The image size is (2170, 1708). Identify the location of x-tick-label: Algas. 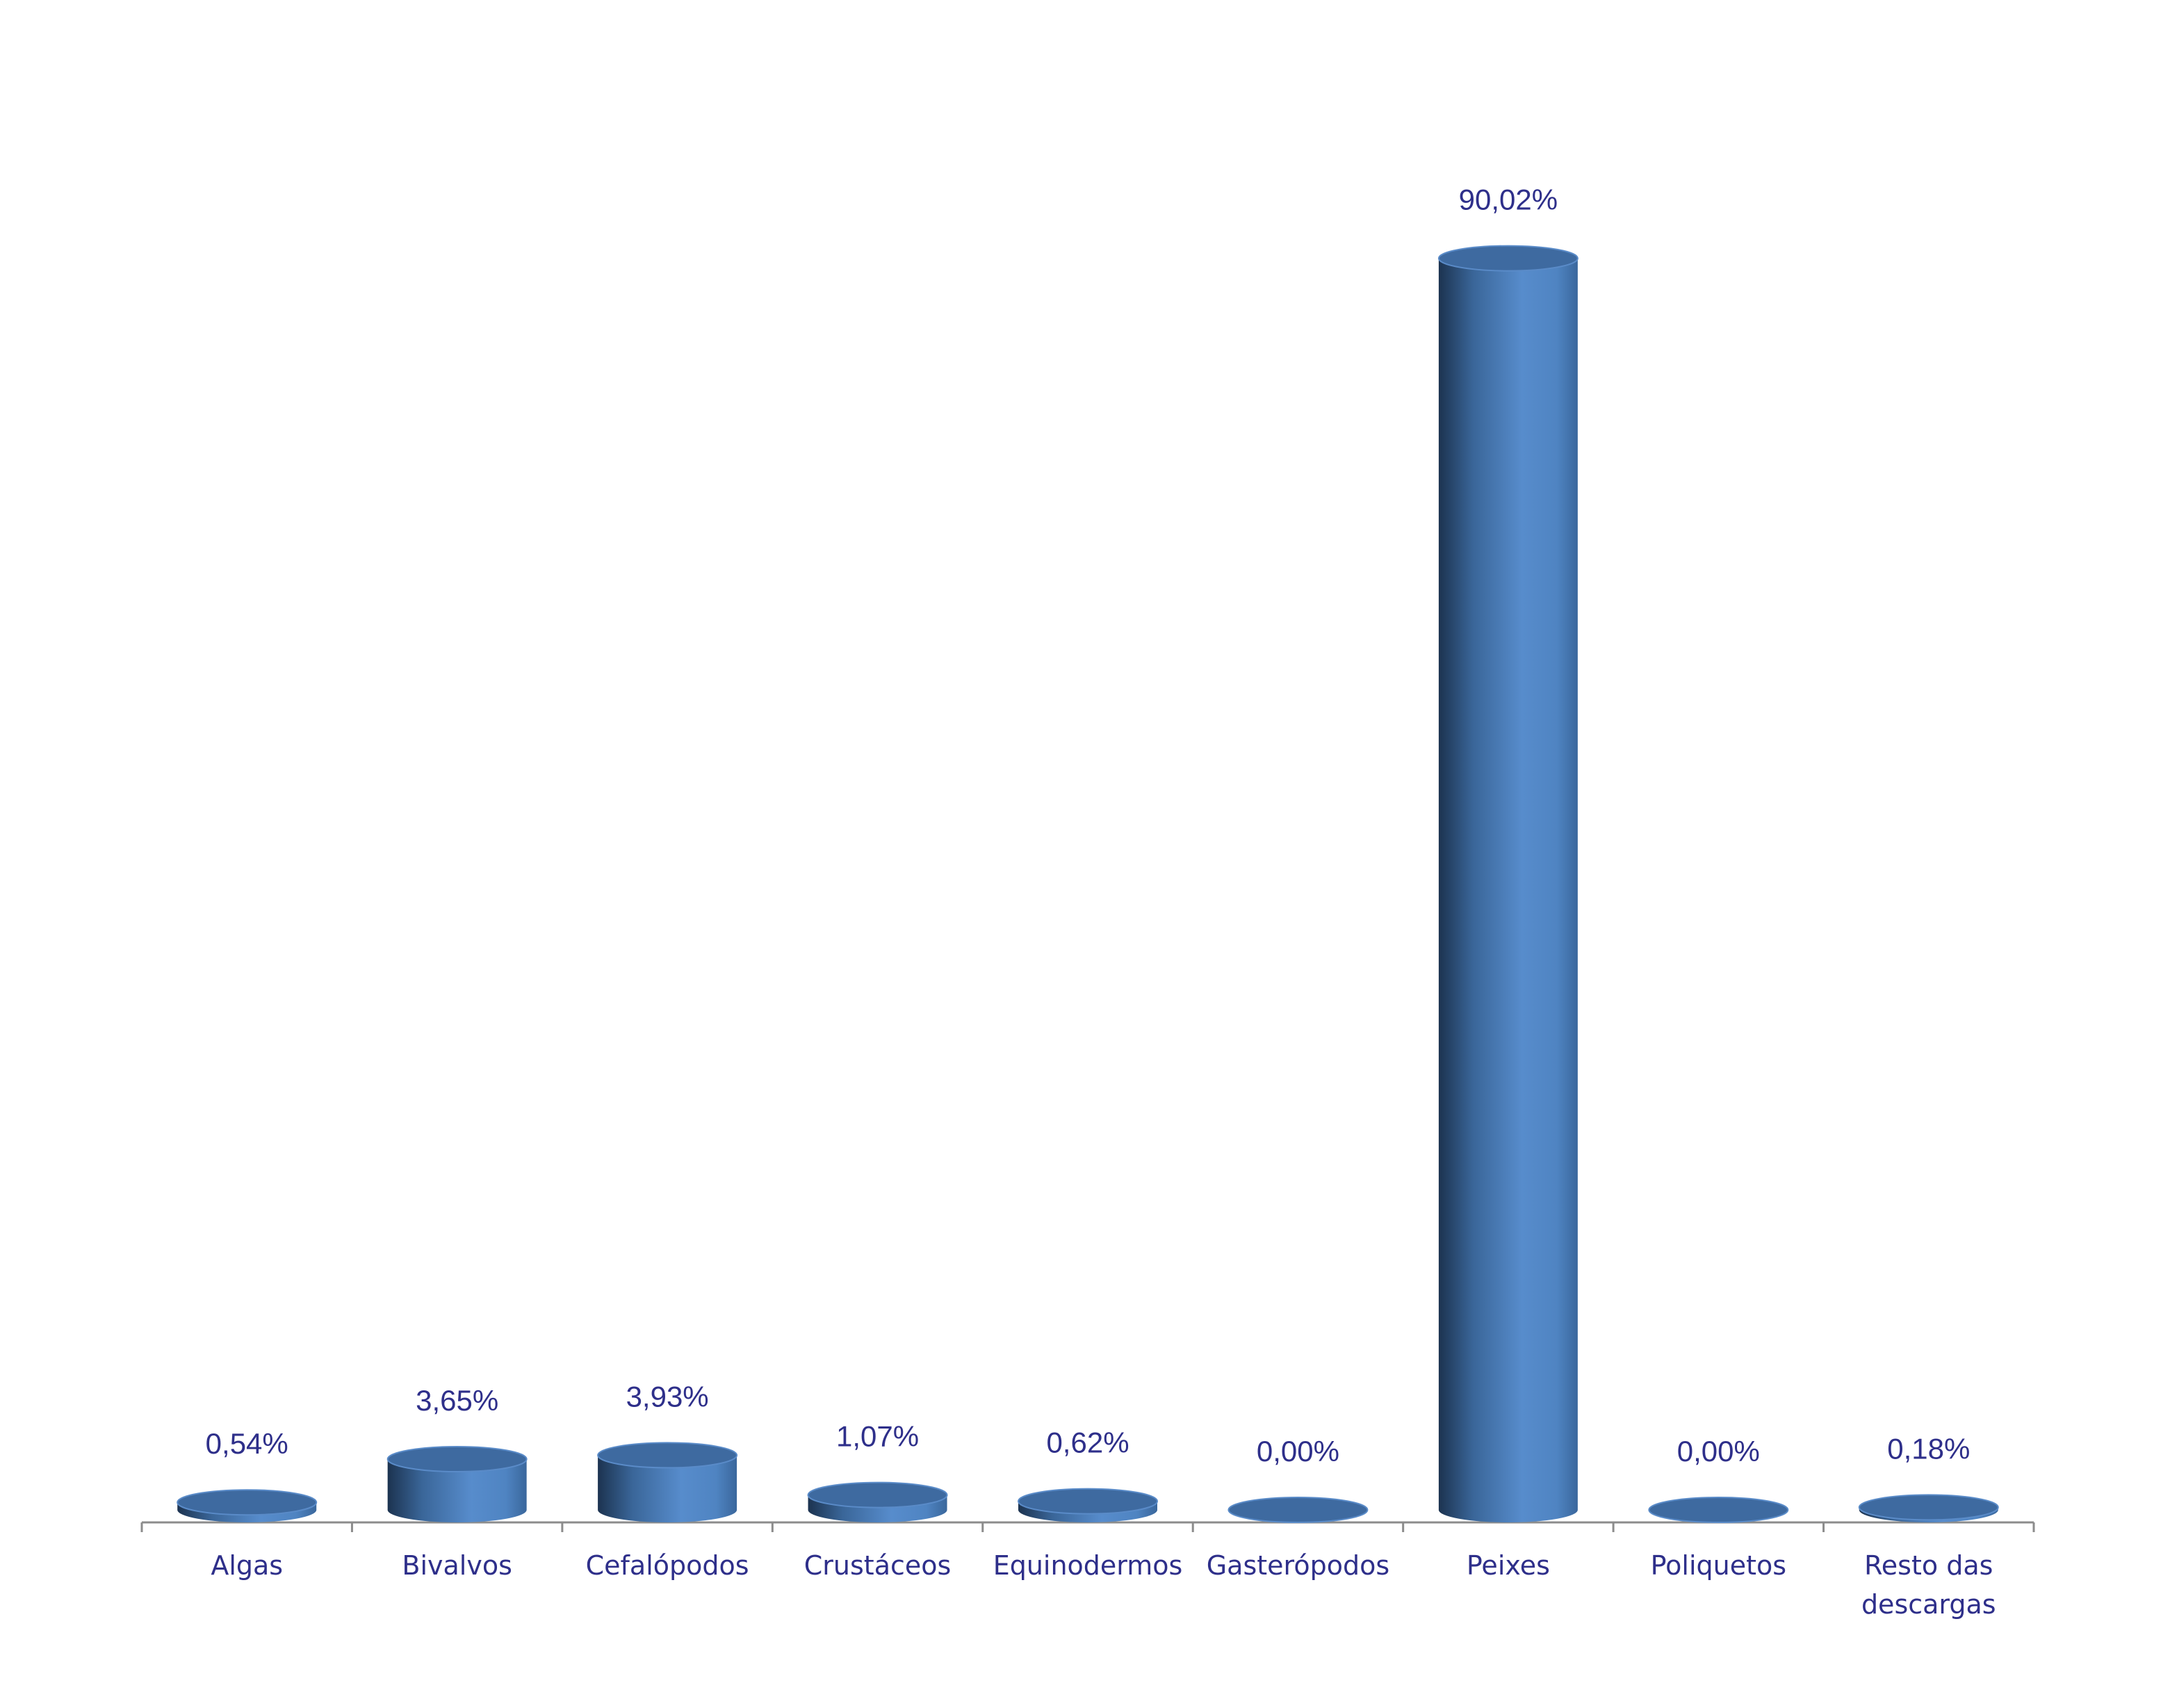
(247, 1565).